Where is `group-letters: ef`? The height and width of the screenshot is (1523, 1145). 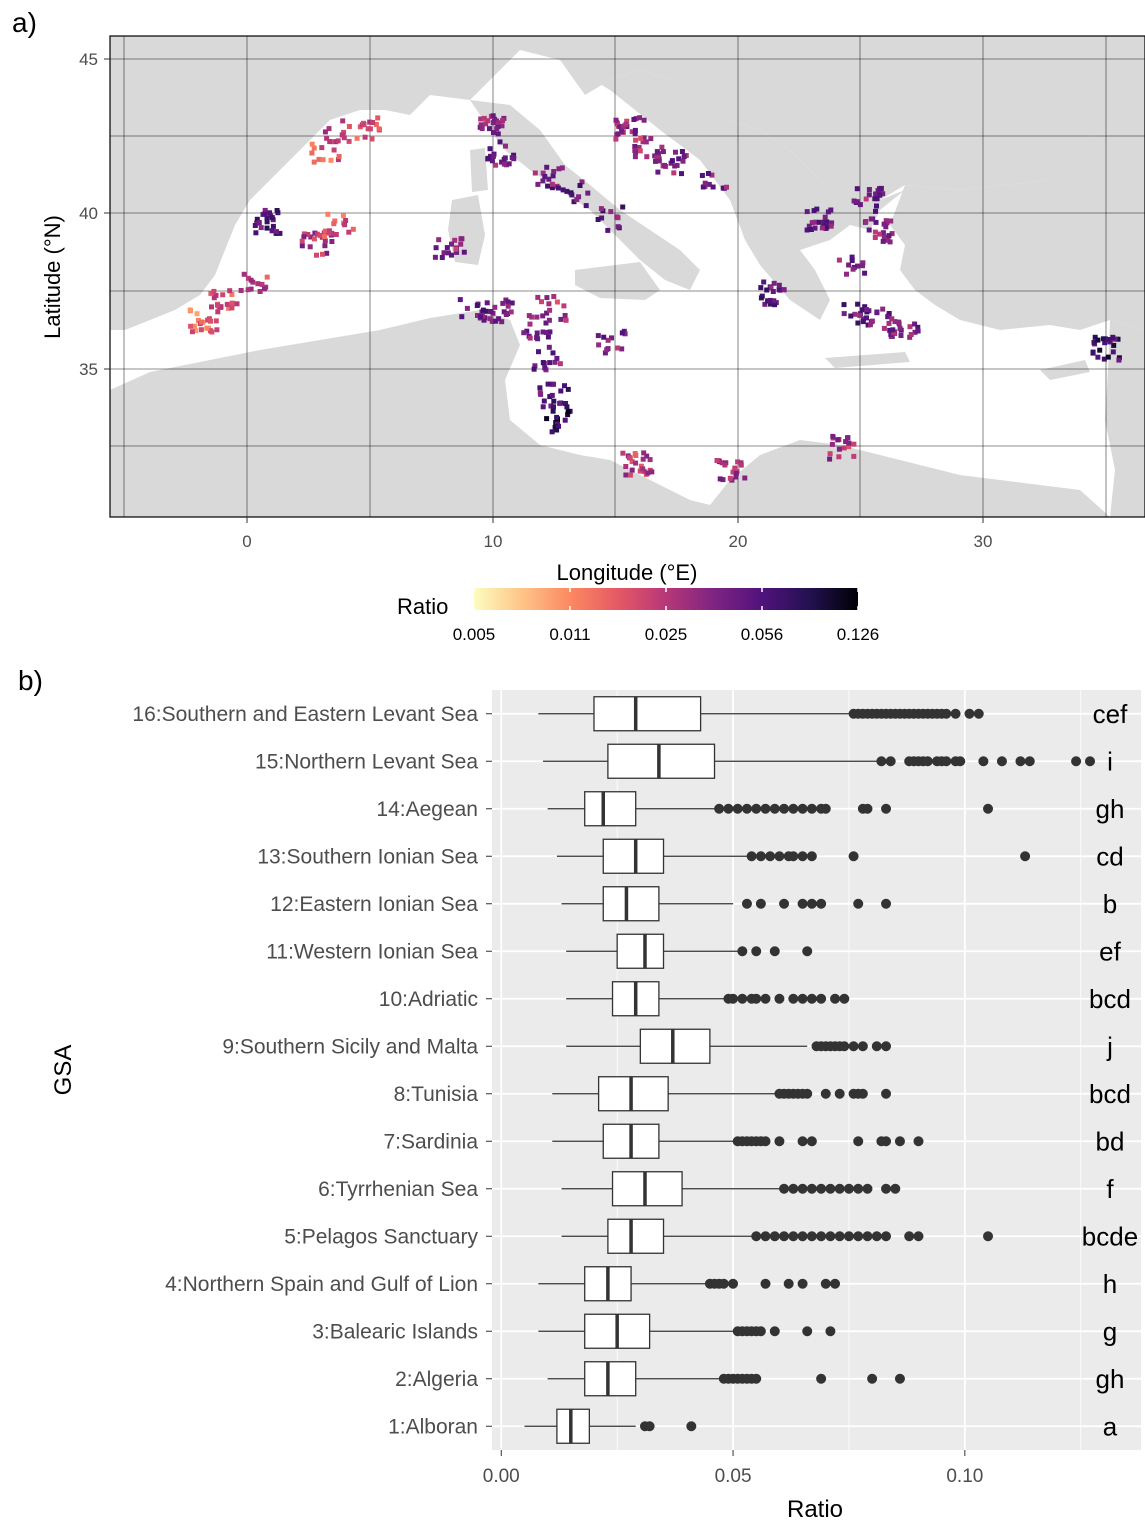 group-letters: ef is located at coordinates (1110, 951).